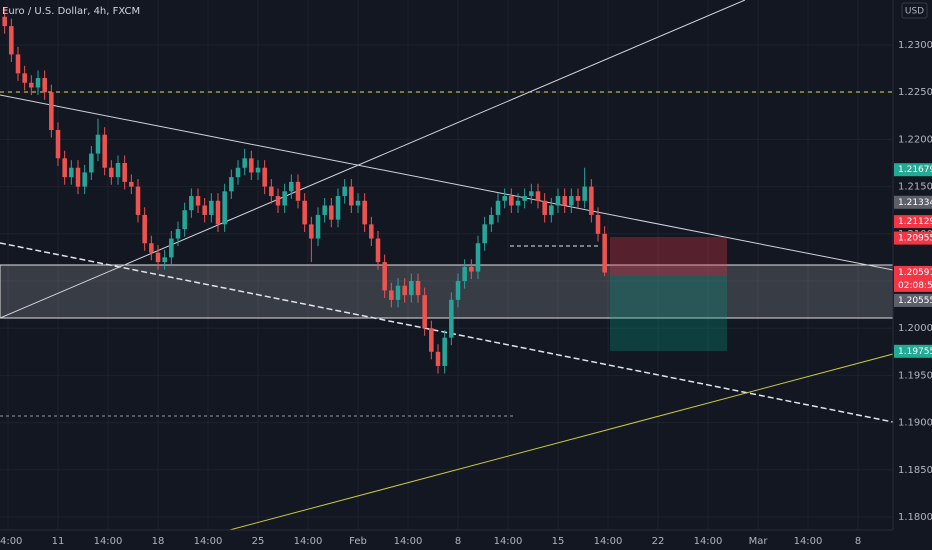 Image resolution: width=932 pixels, height=550 pixels. What do you see at coordinates (915, 423) in the screenshot?
I see `y-tick-label: 1.19000` at bounding box center [915, 423].